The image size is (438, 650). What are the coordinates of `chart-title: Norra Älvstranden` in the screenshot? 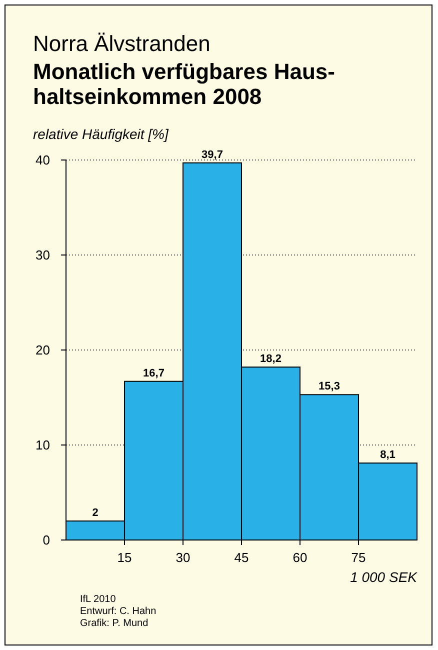 It's located at (121, 43).